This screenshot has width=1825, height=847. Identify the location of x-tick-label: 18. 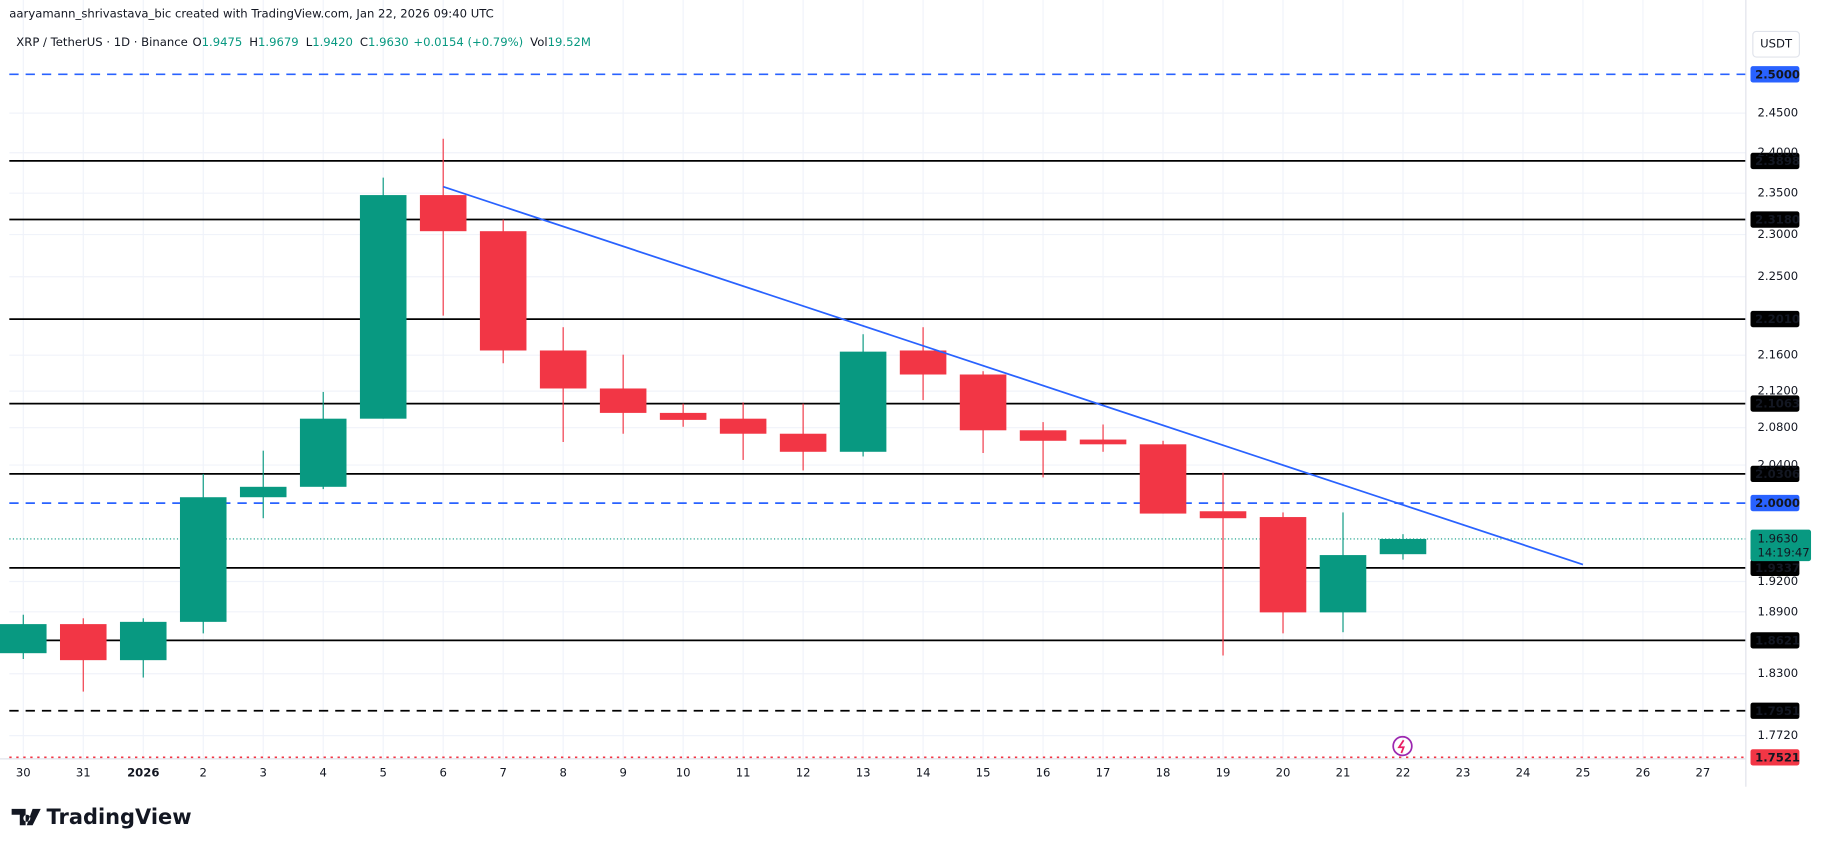
(1163, 772).